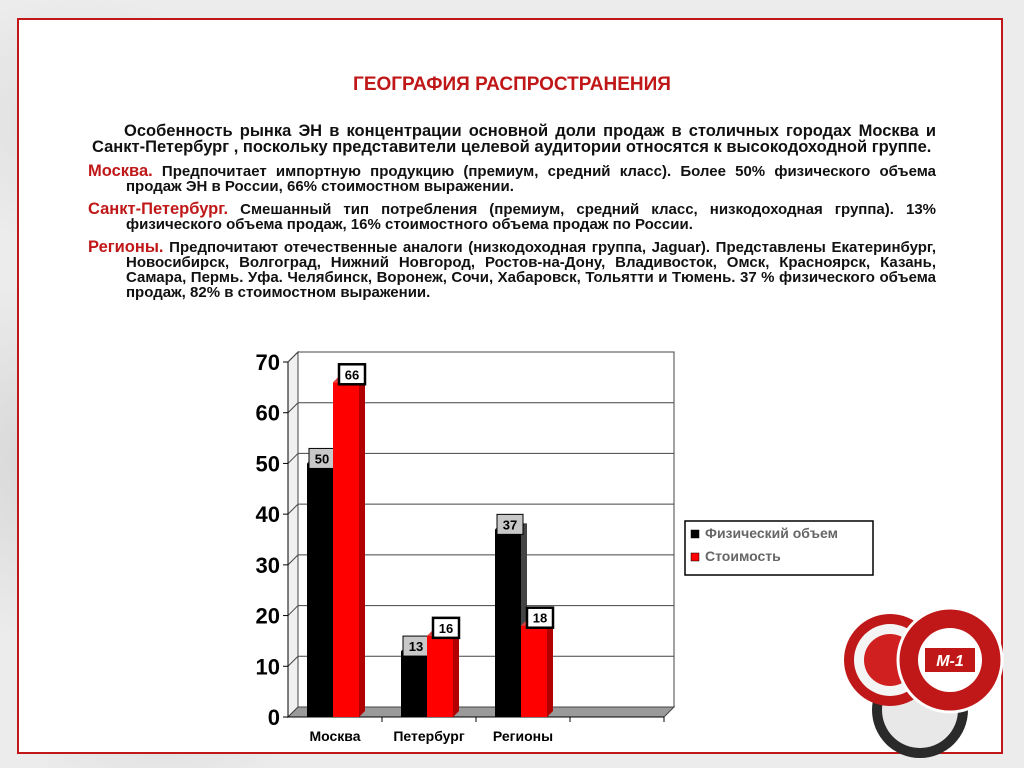 This screenshot has width=1024, height=768. Describe the element at coordinates (924, 682) in the screenshot. I see `brand-logo: M-1` at that location.